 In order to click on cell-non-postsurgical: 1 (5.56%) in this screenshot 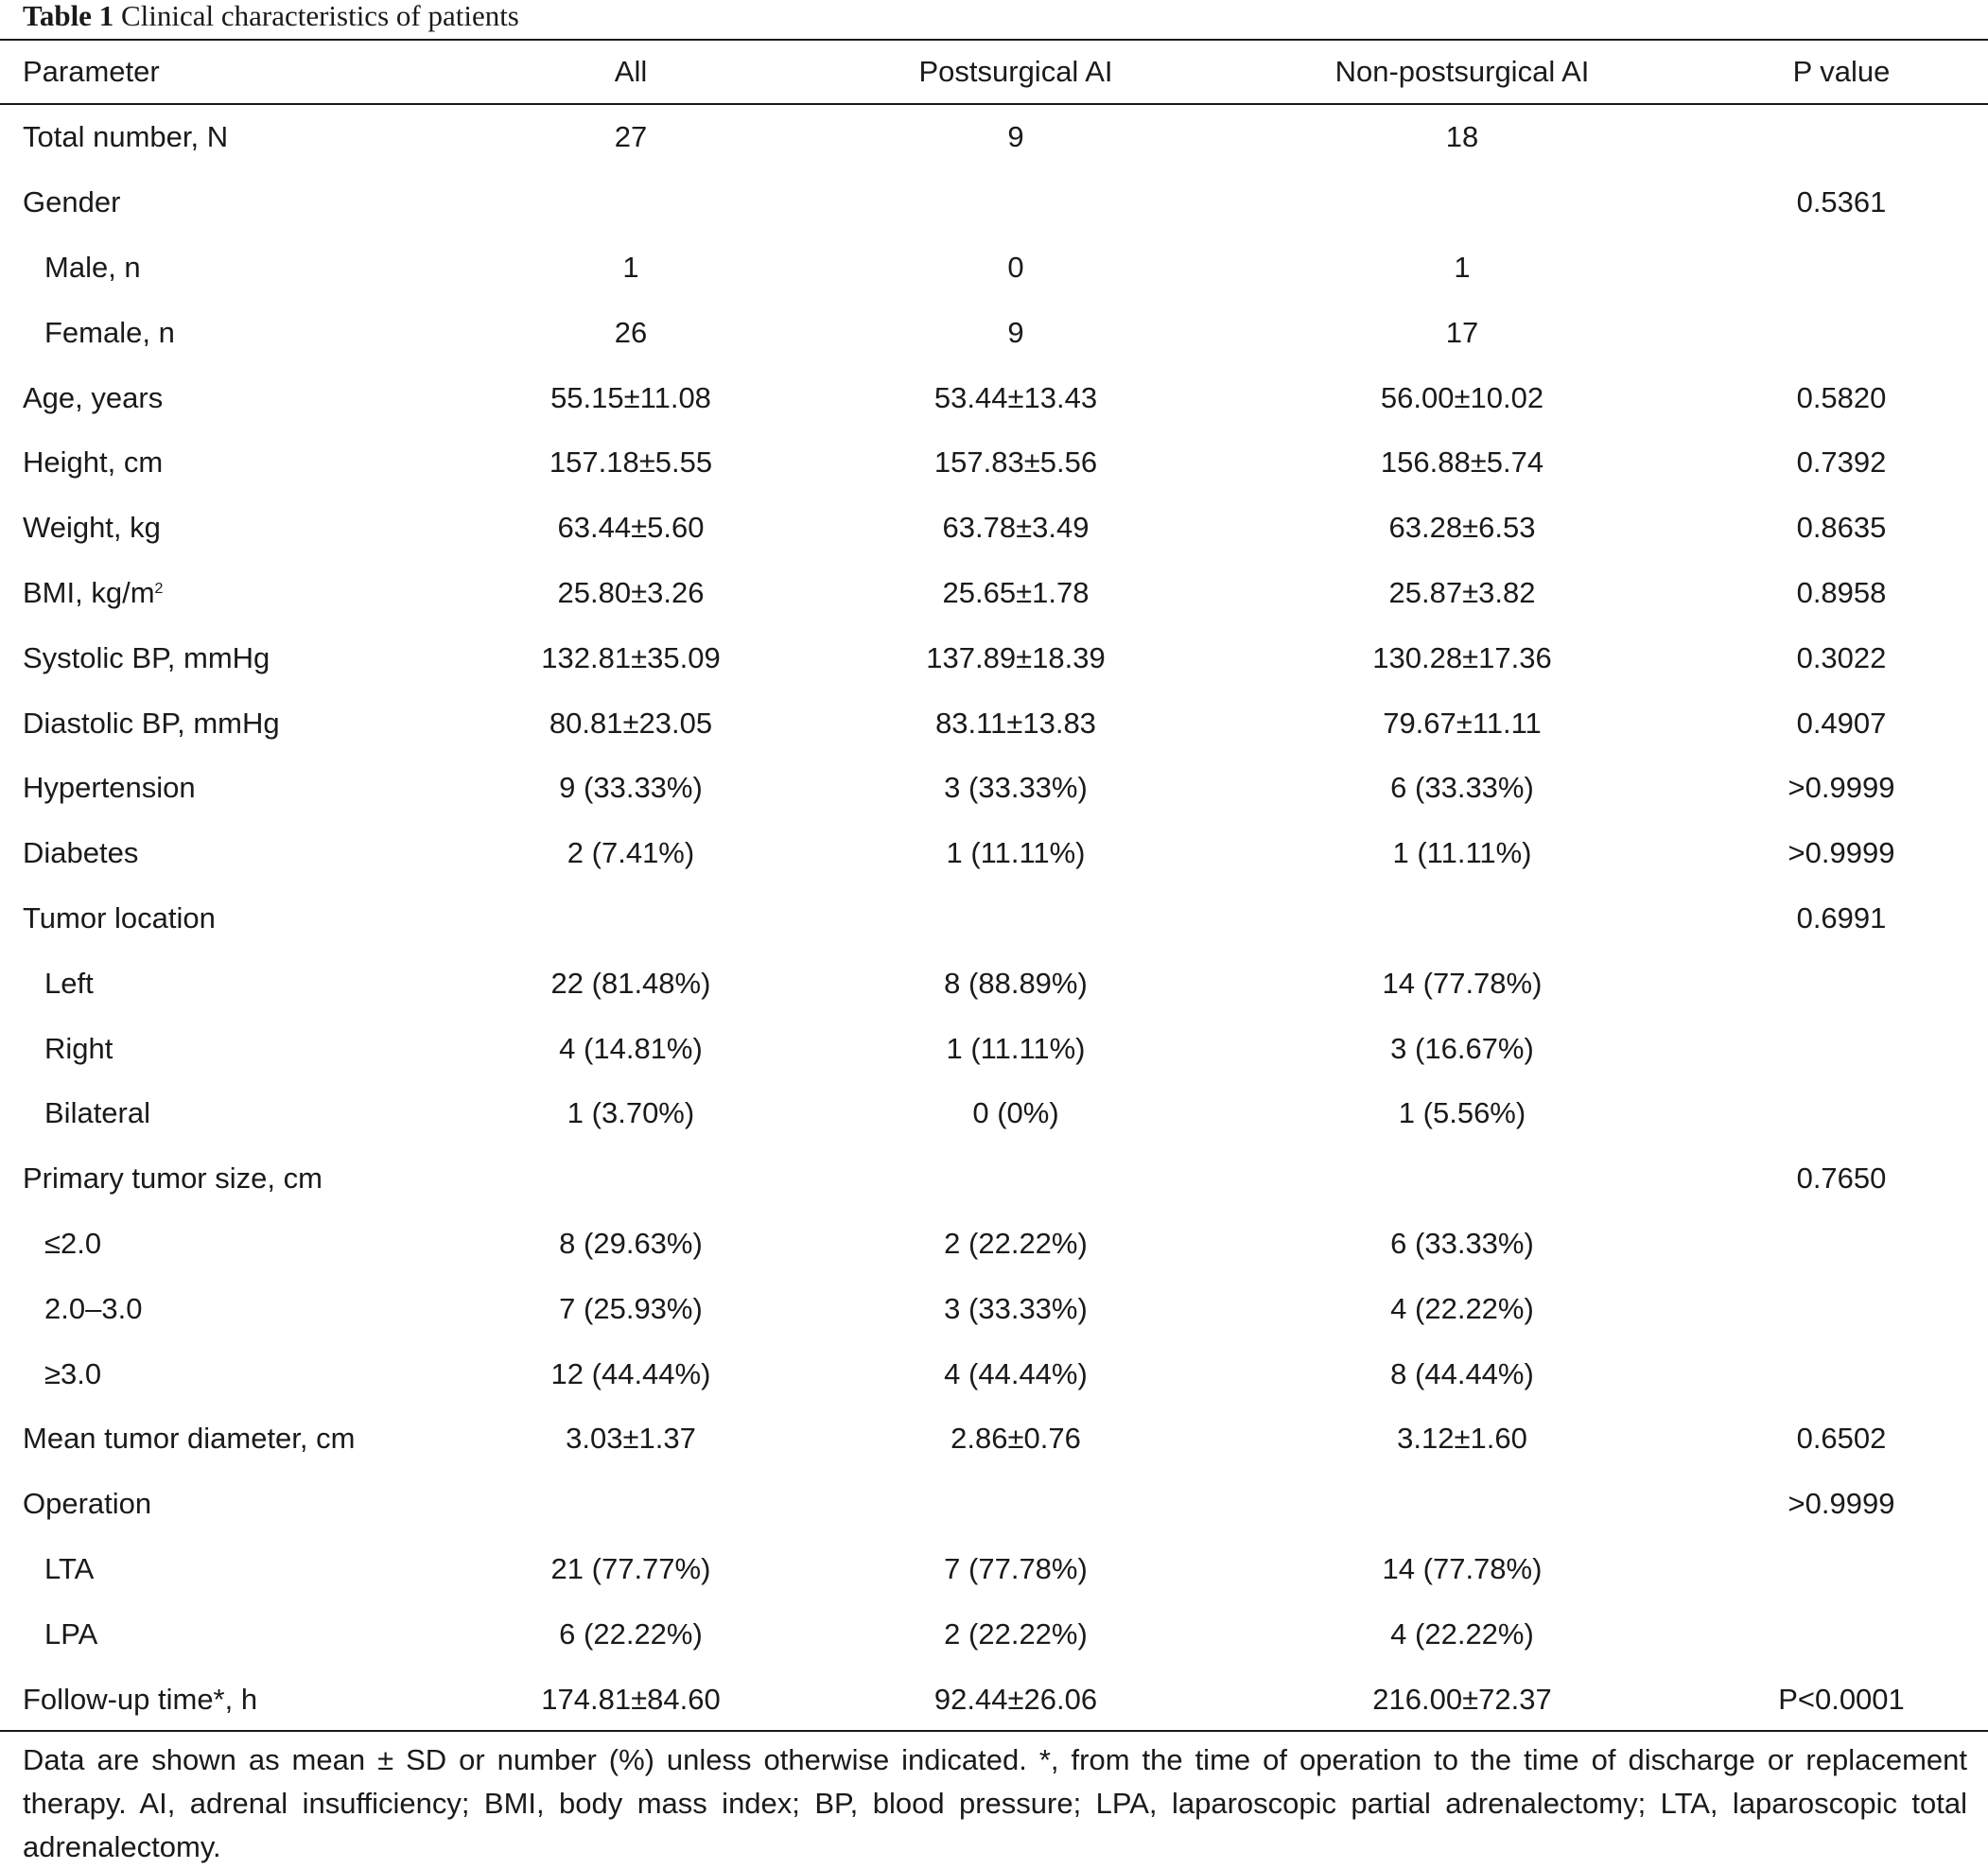, I will do `click(1462, 1113)`.